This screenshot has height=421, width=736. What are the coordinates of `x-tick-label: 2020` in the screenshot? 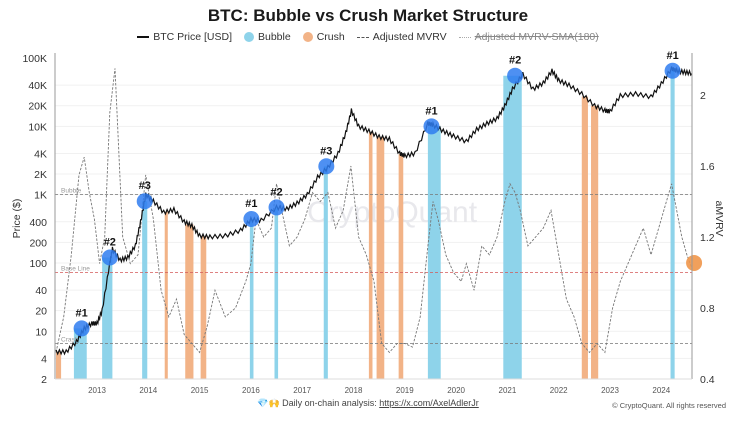 It's located at (456, 390).